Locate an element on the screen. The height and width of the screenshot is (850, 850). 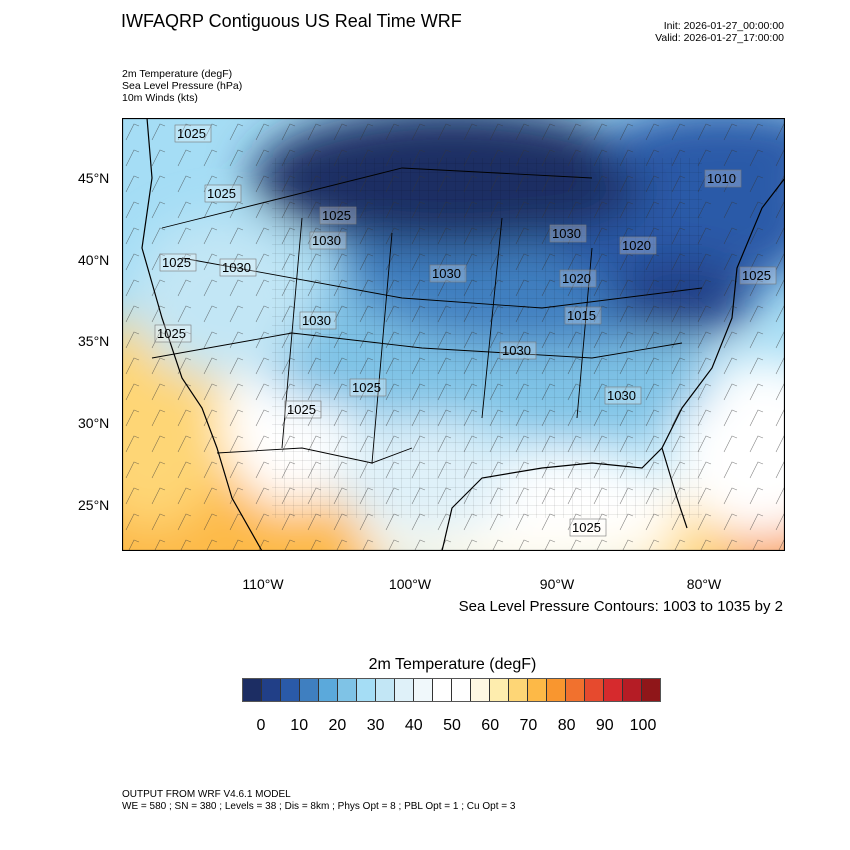
plot-title: IWFAQRP Contiguous US Real Time WRF is located at coordinates (291, 21).